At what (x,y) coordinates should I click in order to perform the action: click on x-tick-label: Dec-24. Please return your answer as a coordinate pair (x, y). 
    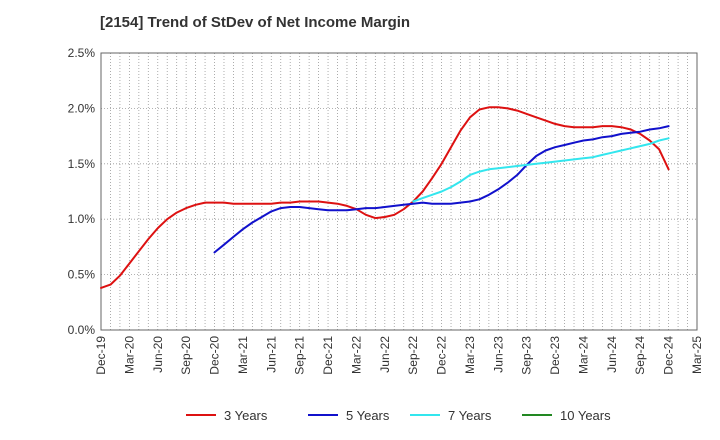
    Looking at the image, I should click on (669, 355).